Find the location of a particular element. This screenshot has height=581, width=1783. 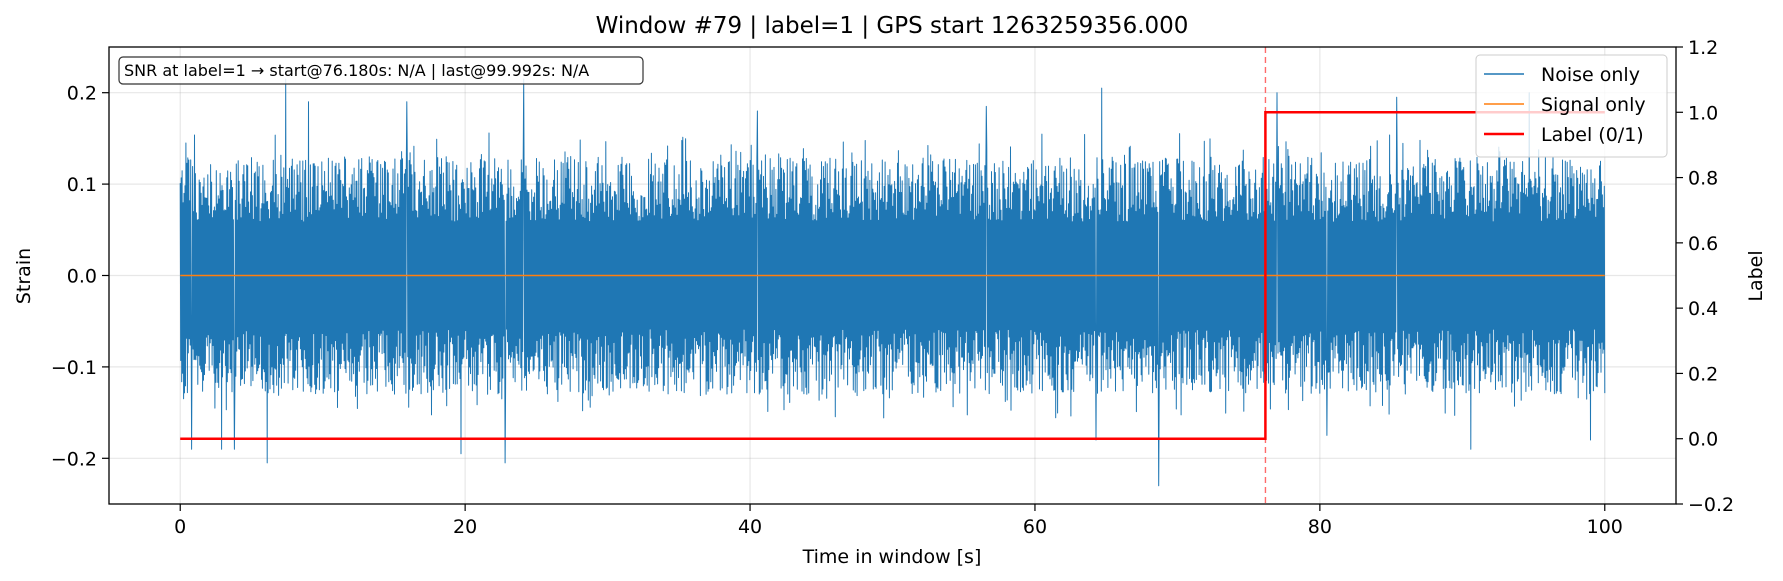

x-tick-label-2: 40 is located at coordinates (750, 527).